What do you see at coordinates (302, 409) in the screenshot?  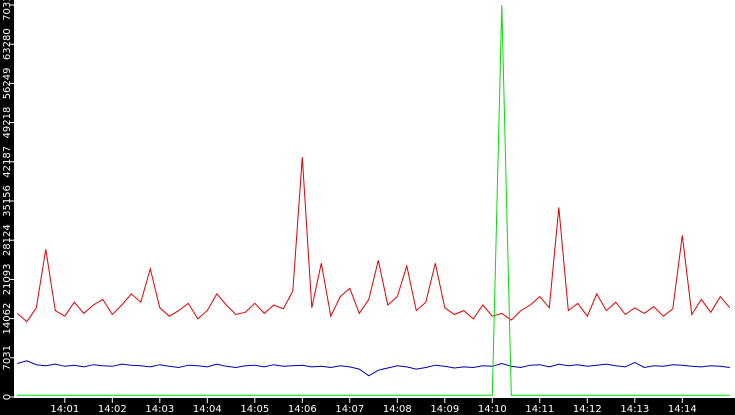 I see `x-tick-label: 14:06` at bounding box center [302, 409].